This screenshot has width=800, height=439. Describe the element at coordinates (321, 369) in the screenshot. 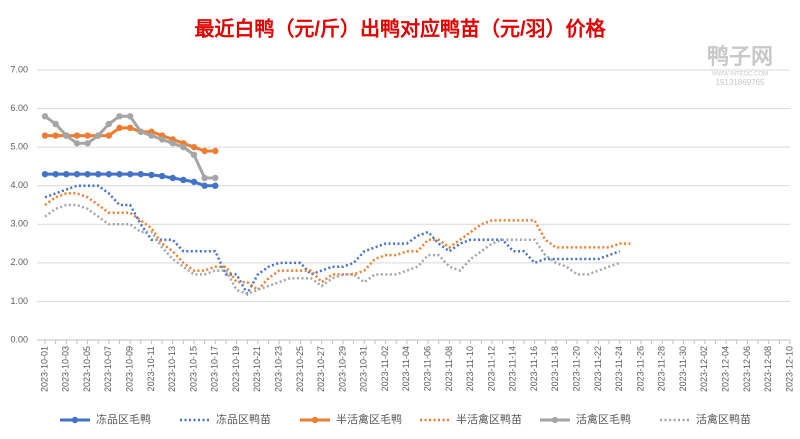

I see `x-tick-label: 2023-10-27` at that location.